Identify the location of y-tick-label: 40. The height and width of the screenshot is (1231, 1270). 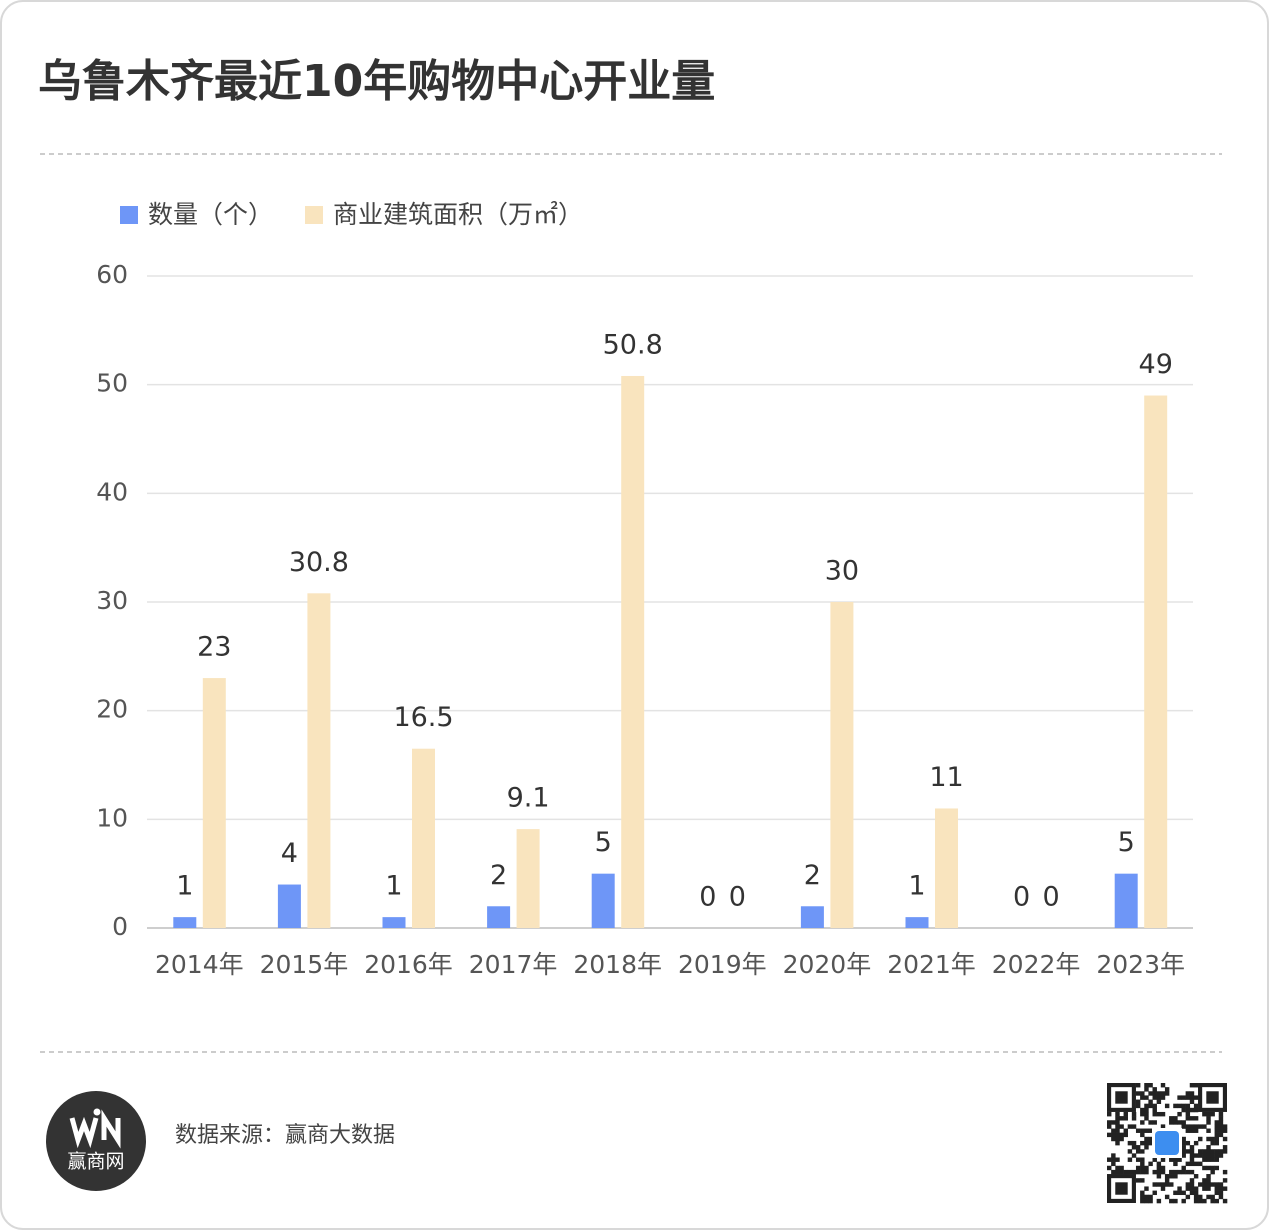
(112, 491).